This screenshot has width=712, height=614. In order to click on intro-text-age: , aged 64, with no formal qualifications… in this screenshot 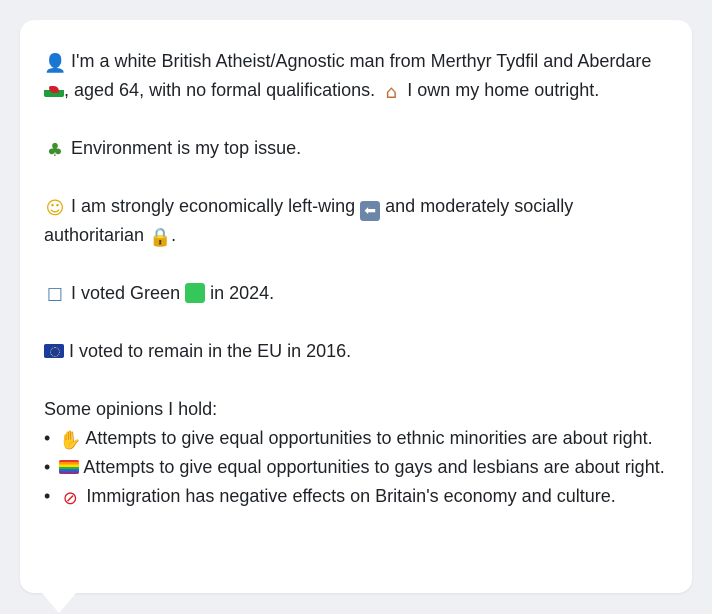, I will do `click(220, 90)`.